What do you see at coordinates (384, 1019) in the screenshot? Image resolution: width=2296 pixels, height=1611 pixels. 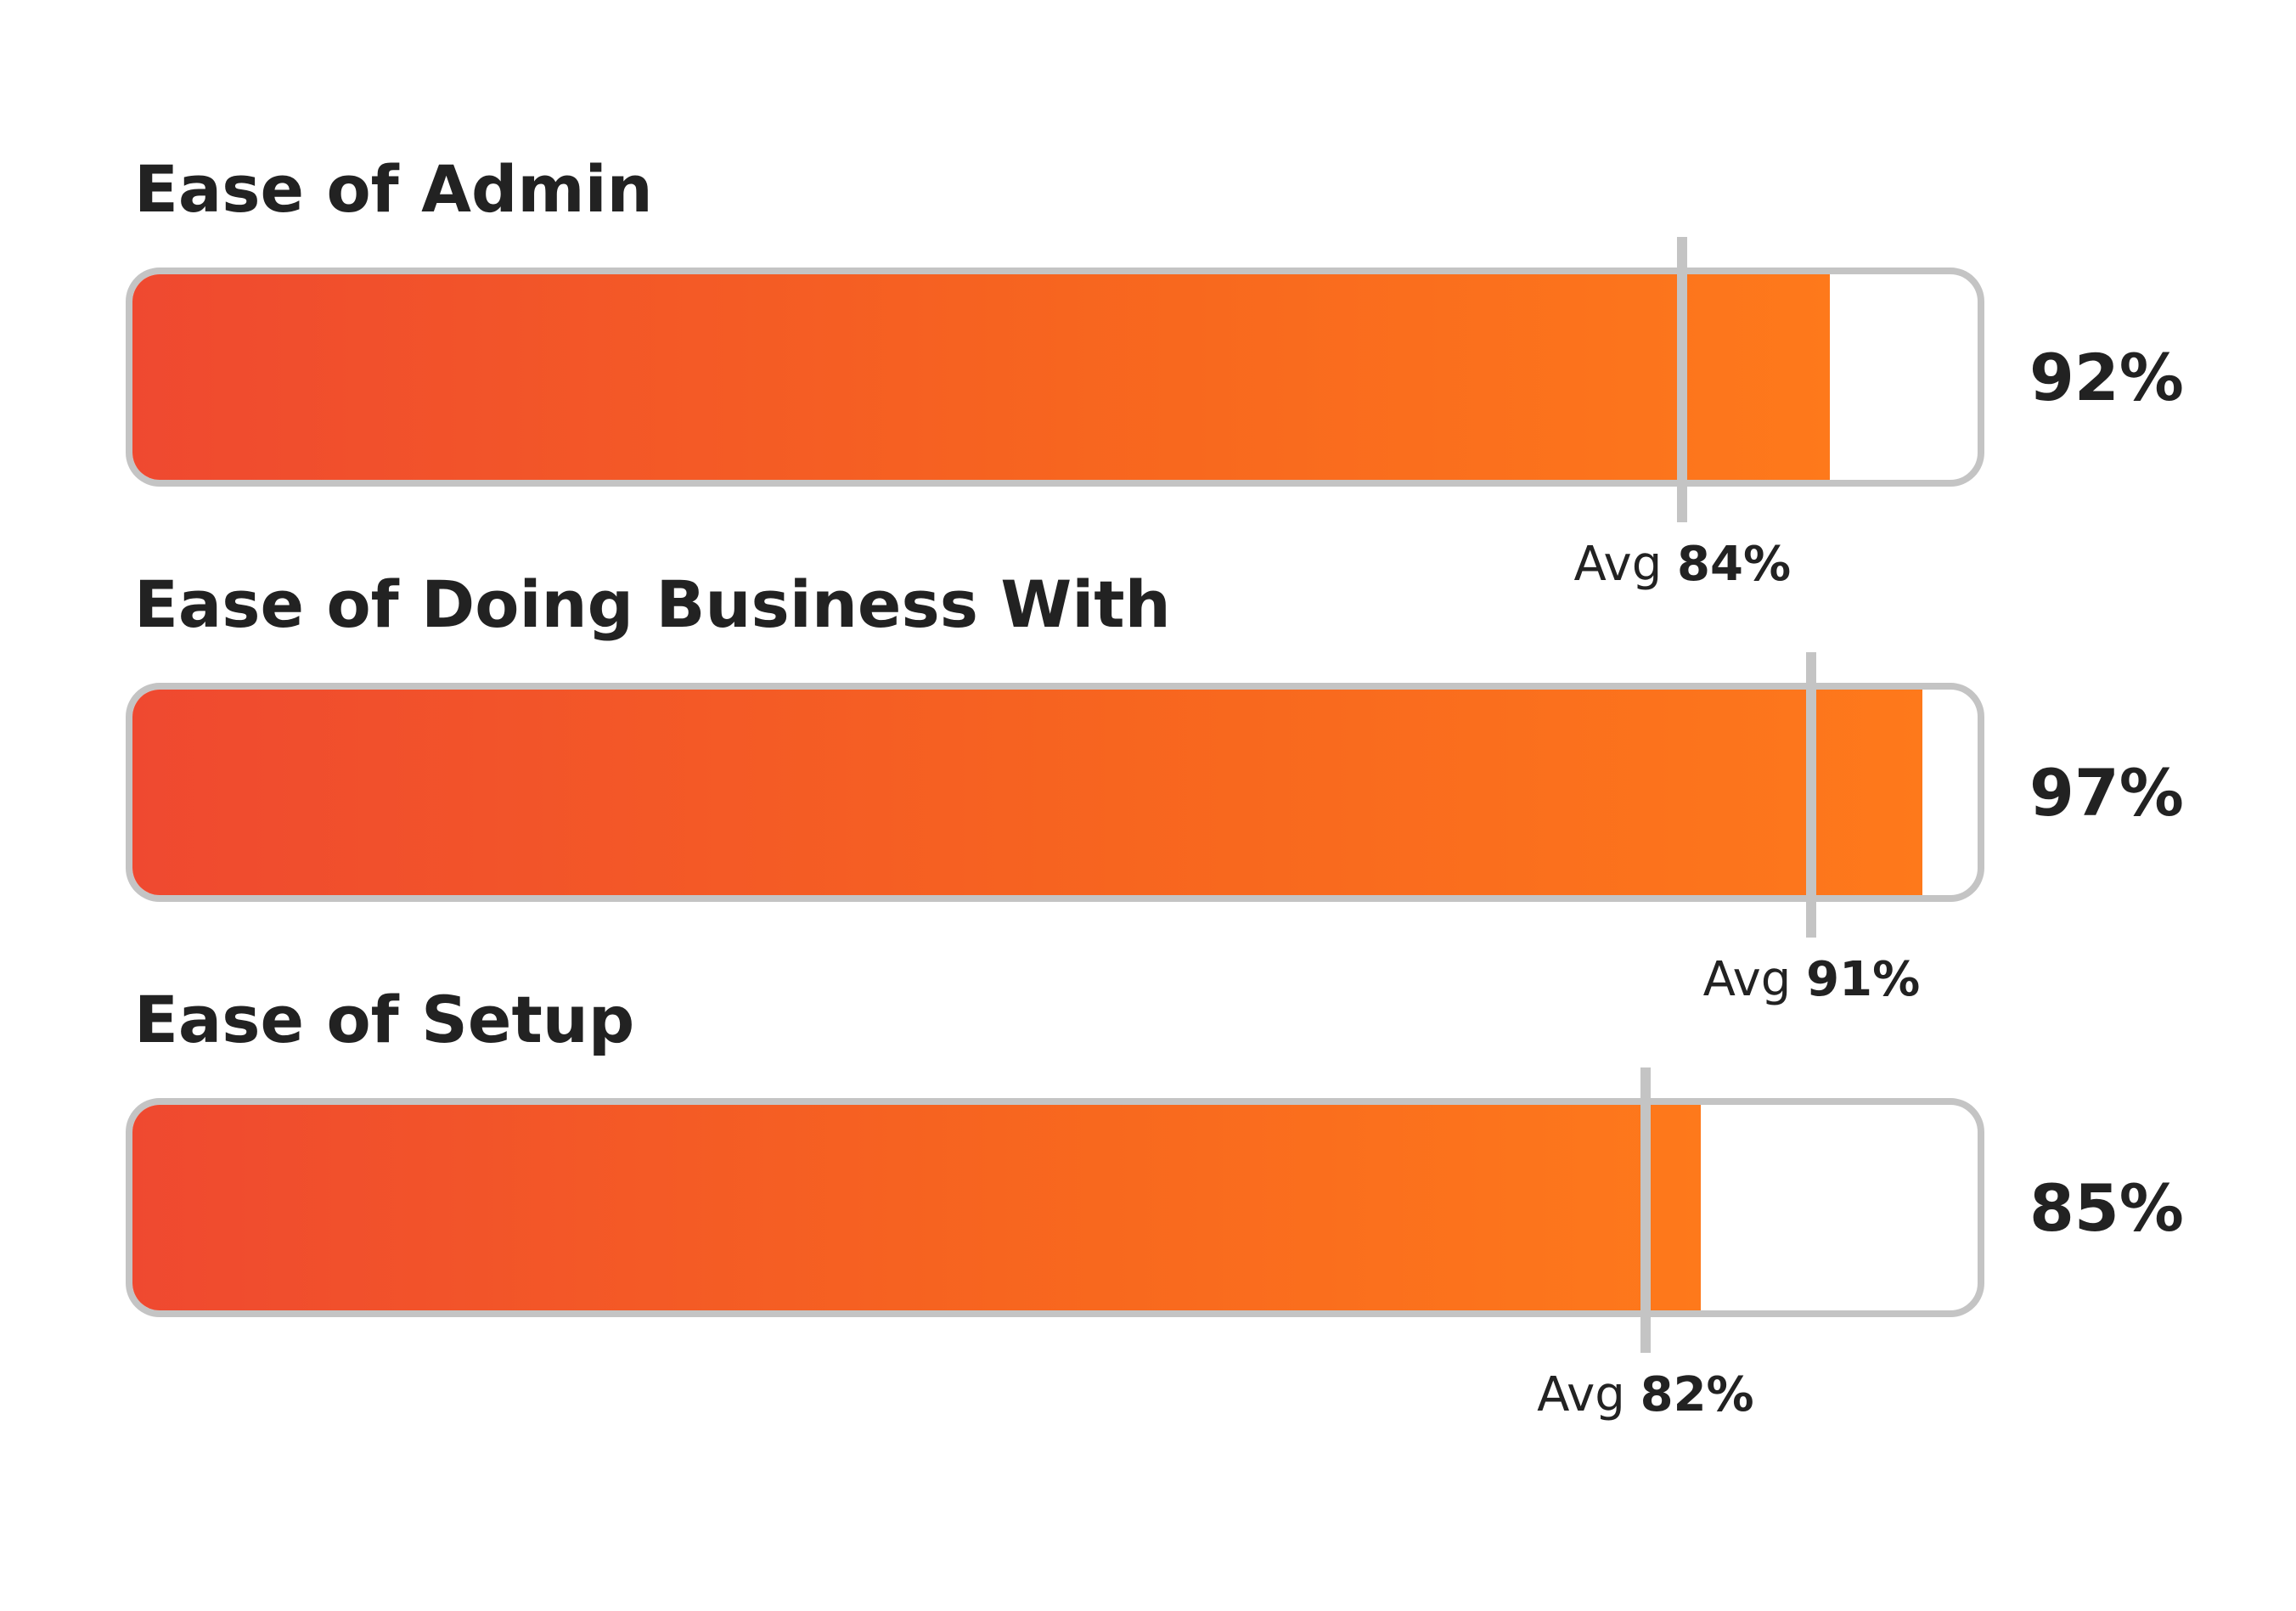 I see `metric-label: Ease of Setup` at bounding box center [384, 1019].